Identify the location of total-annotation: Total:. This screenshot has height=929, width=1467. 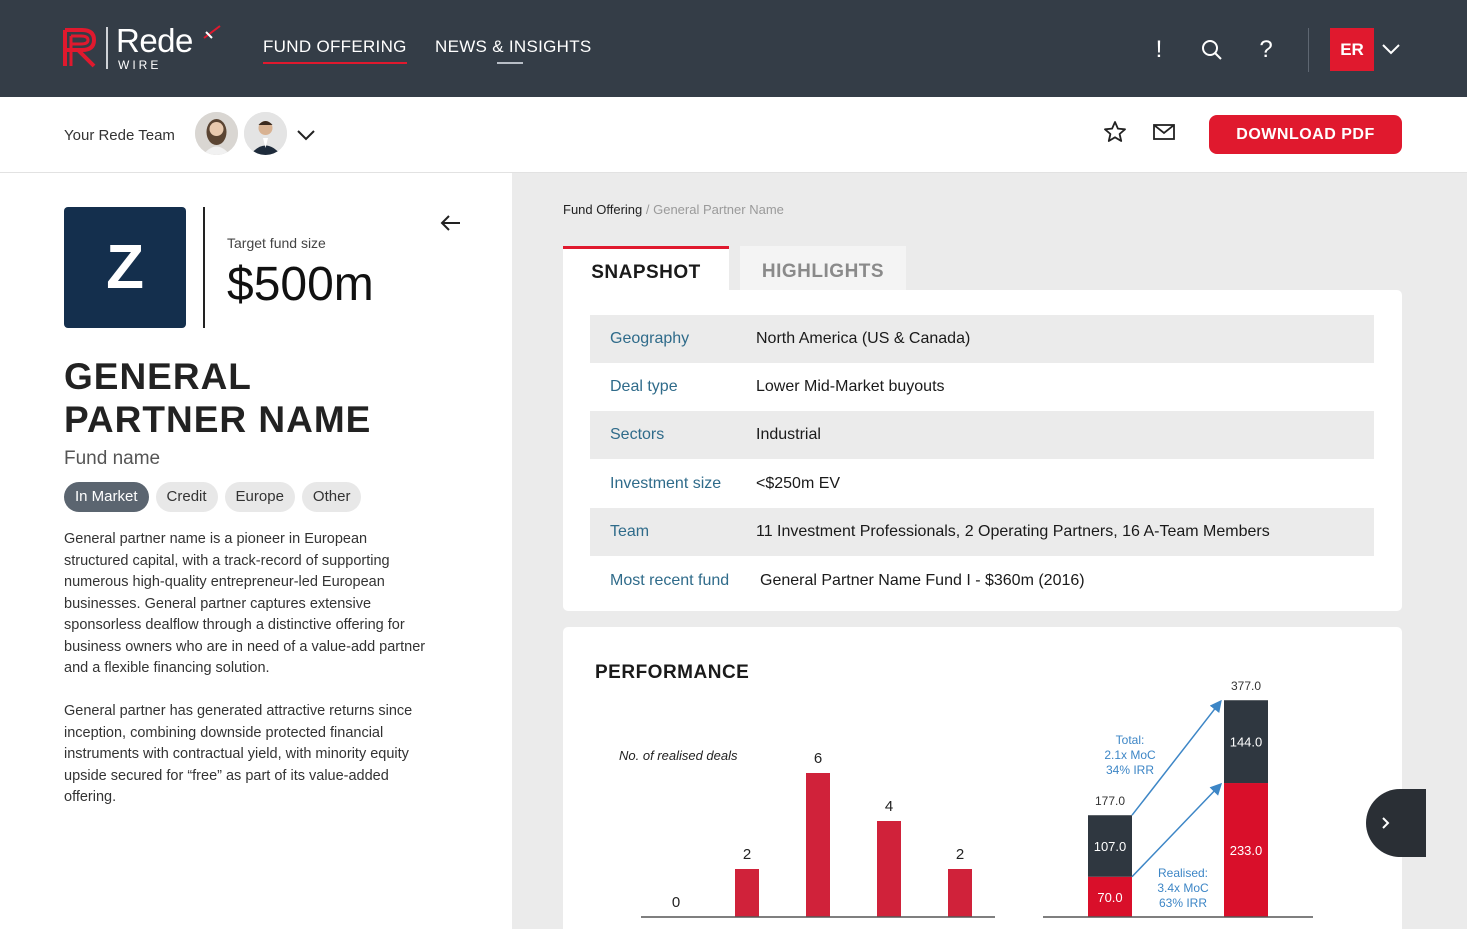
(1130, 740).